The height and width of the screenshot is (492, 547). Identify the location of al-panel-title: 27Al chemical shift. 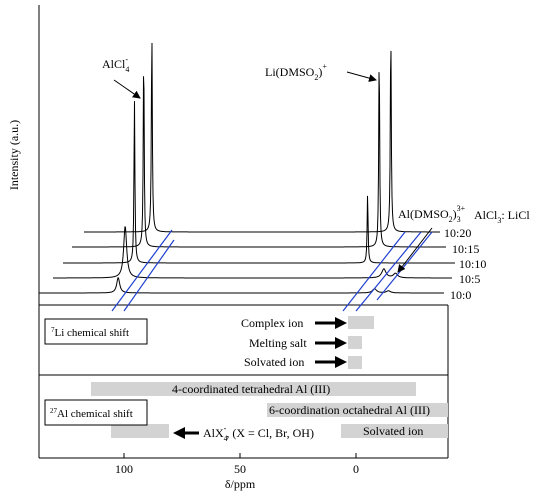
(91, 413).